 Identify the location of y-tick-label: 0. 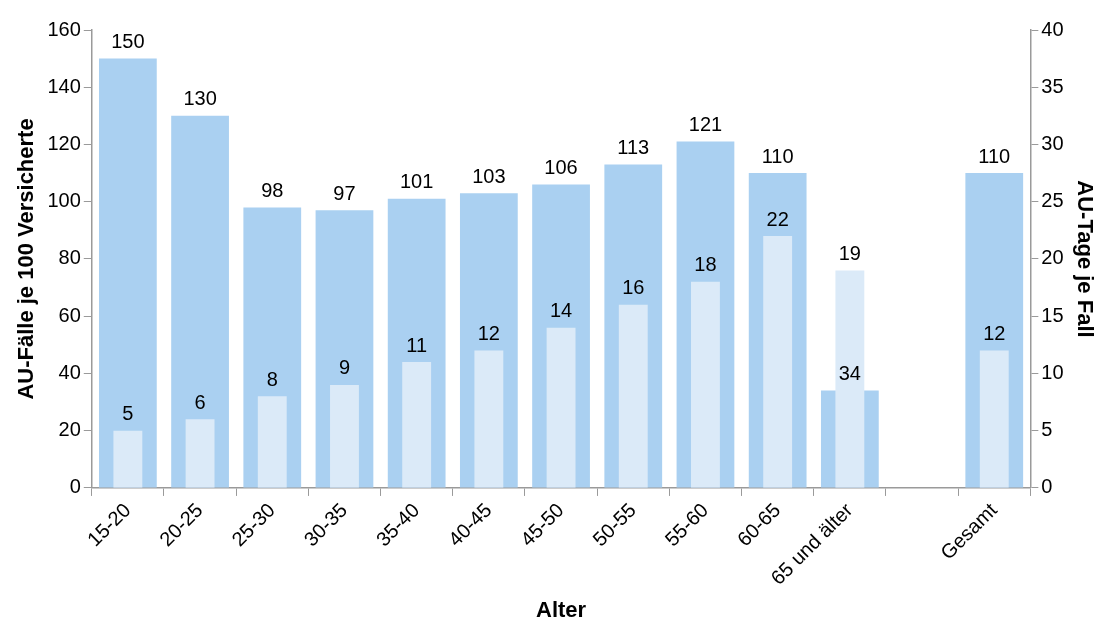
(75, 486).